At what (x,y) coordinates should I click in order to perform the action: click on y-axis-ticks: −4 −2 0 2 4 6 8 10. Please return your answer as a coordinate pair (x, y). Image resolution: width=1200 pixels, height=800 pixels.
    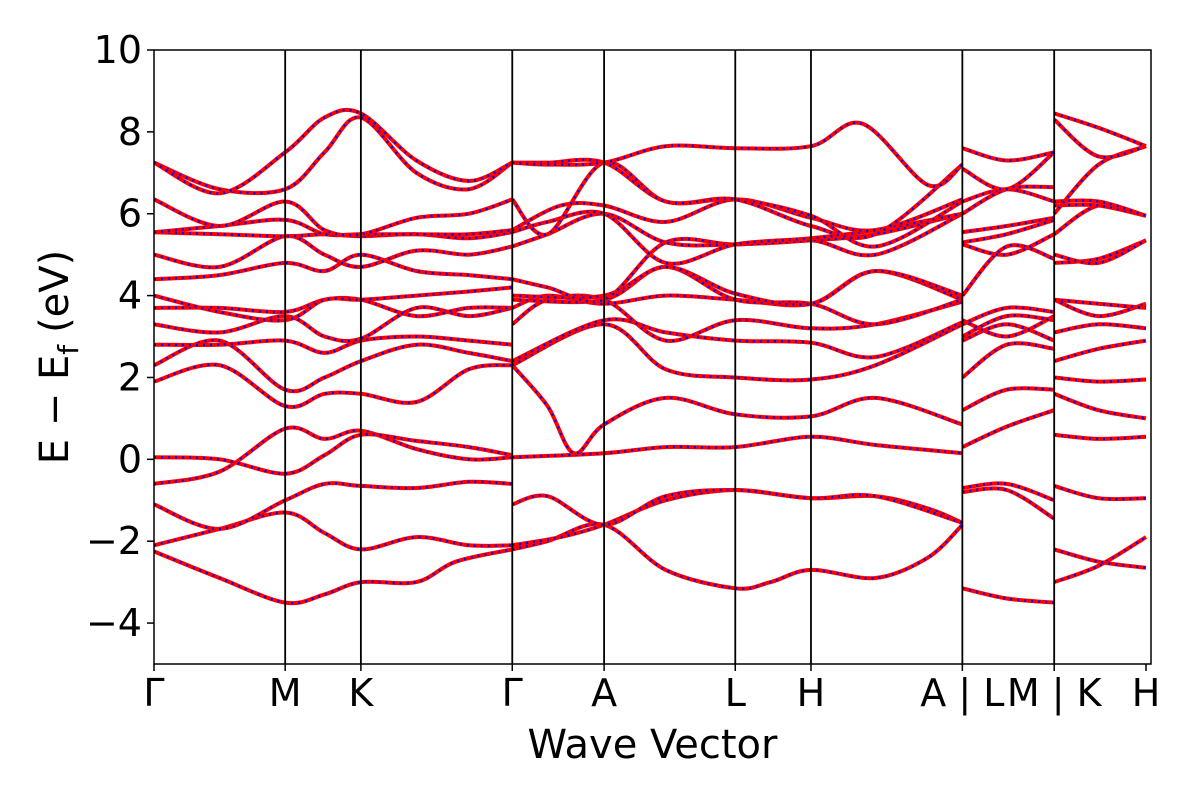
    Looking at the image, I should click on (120, 336).